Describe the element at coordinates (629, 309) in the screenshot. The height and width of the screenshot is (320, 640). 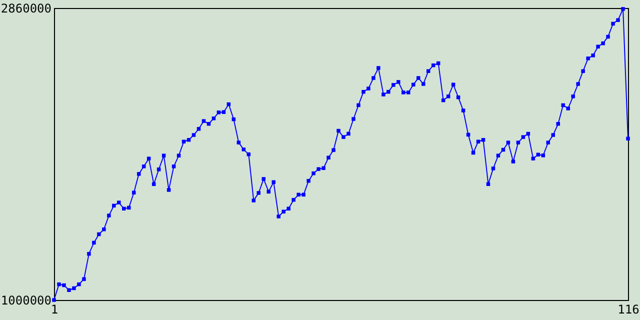
I see `x-tick-label: 116` at that location.